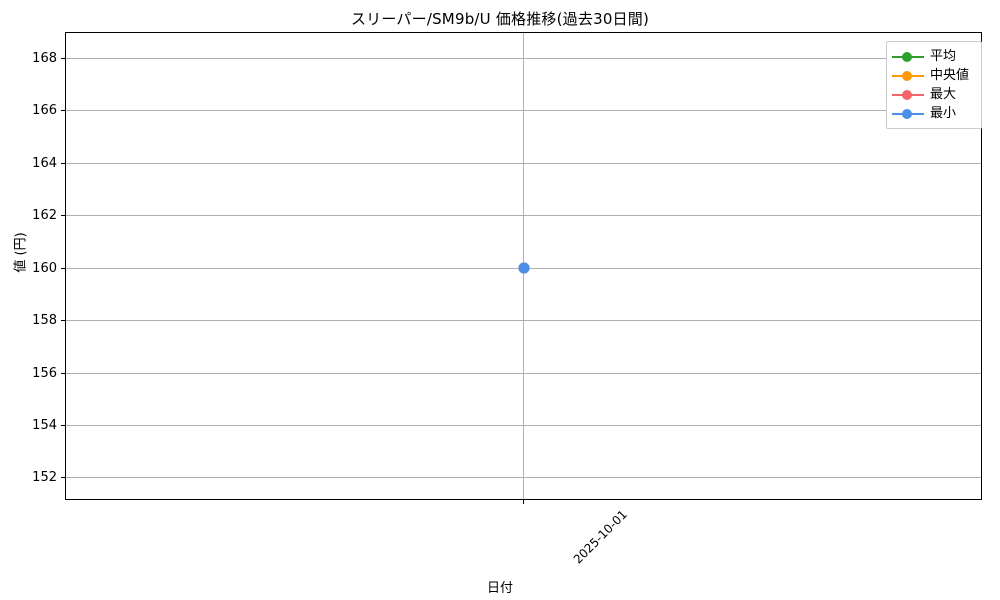 The image size is (1000, 600). Describe the element at coordinates (44, 477) in the screenshot. I see `y-tick-label: 152` at that location.